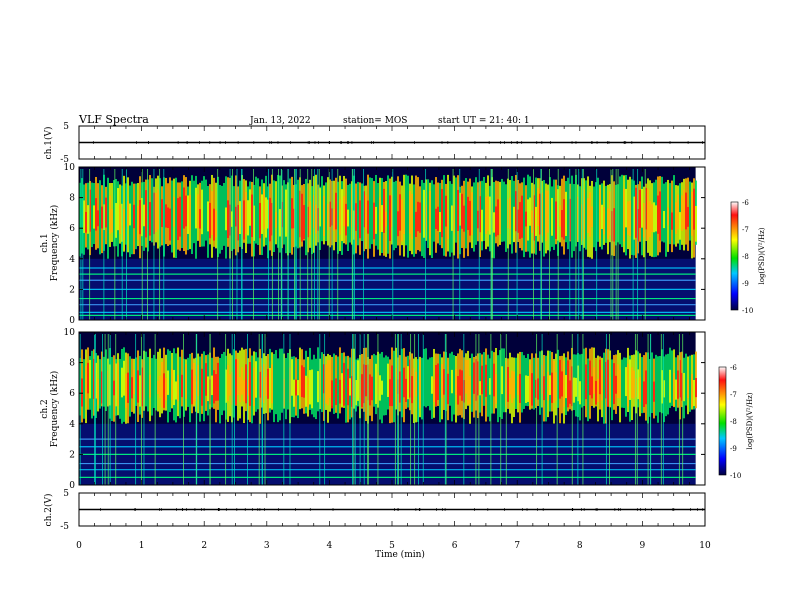 The height and width of the screenshot is (612, 792). What do you see at coordinates (72, 364) in the screenshot?
I see `y-tick-label: 8` at bounding box center [72, 364].